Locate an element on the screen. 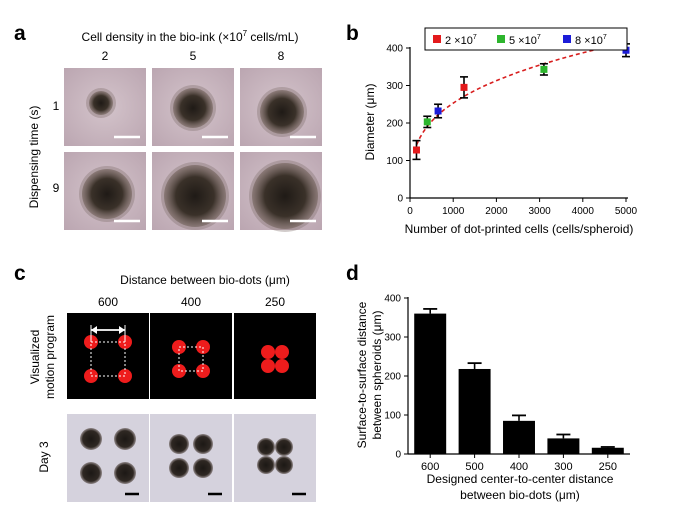 The image size is (680, 512). x-tick-label: 300 is located at coordinates (563, 467).